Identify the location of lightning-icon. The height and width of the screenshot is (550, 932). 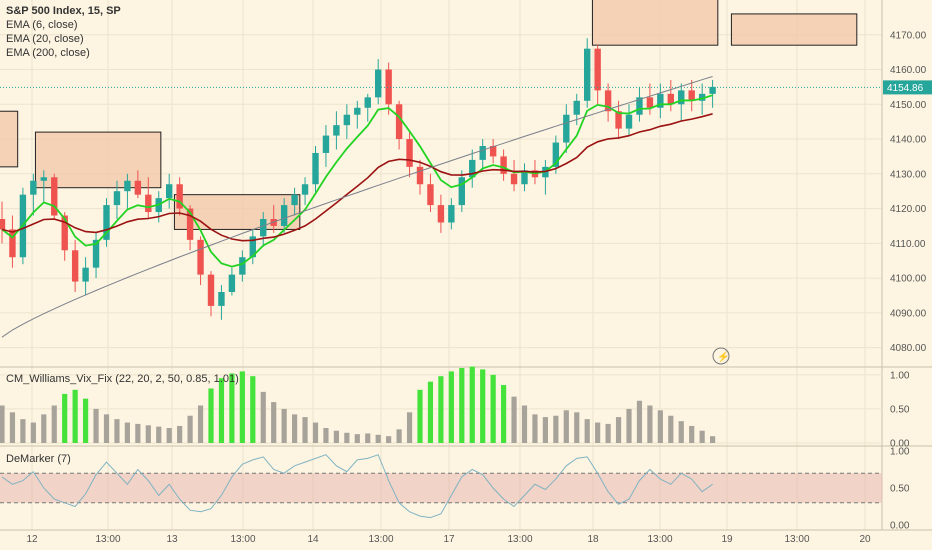
(721, 356).